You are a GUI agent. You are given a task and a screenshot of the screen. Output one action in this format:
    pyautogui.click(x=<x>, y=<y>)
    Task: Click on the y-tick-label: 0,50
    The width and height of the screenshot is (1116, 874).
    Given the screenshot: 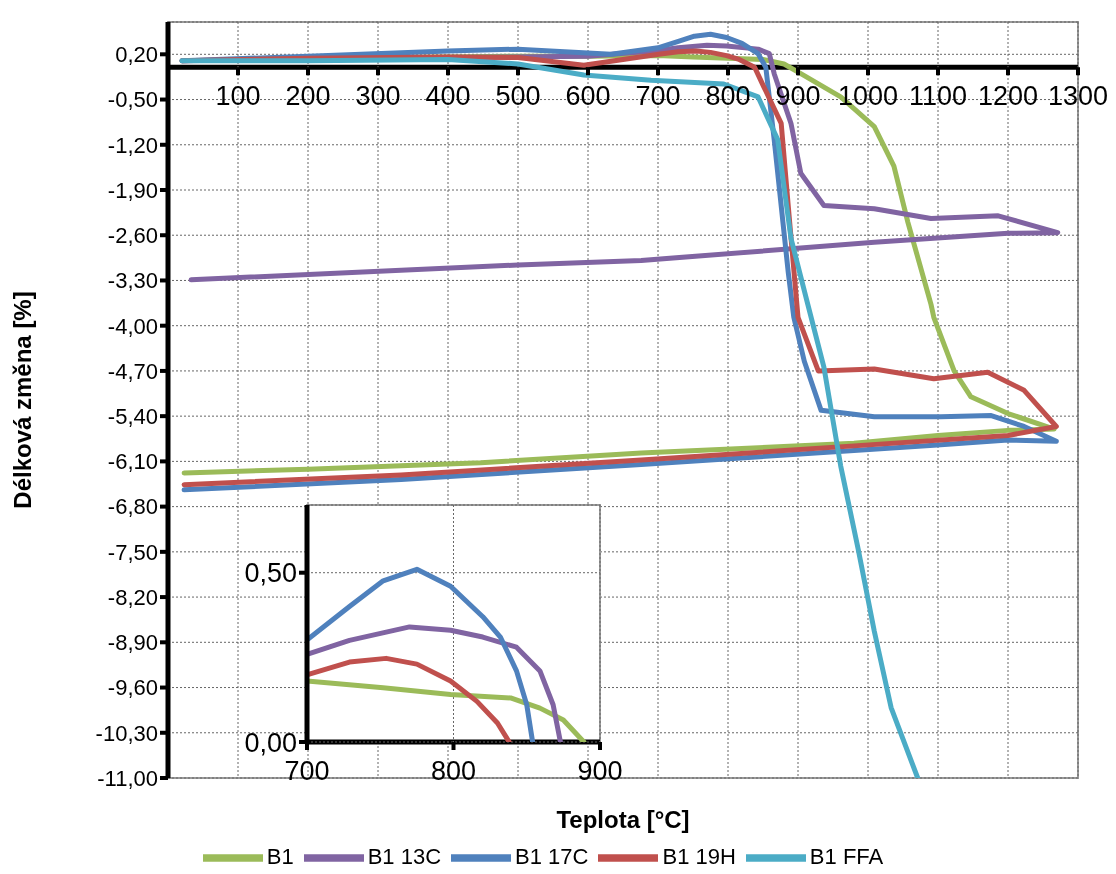 What is the action you would take?
    pyautogui.click(x=270, y=573)
    